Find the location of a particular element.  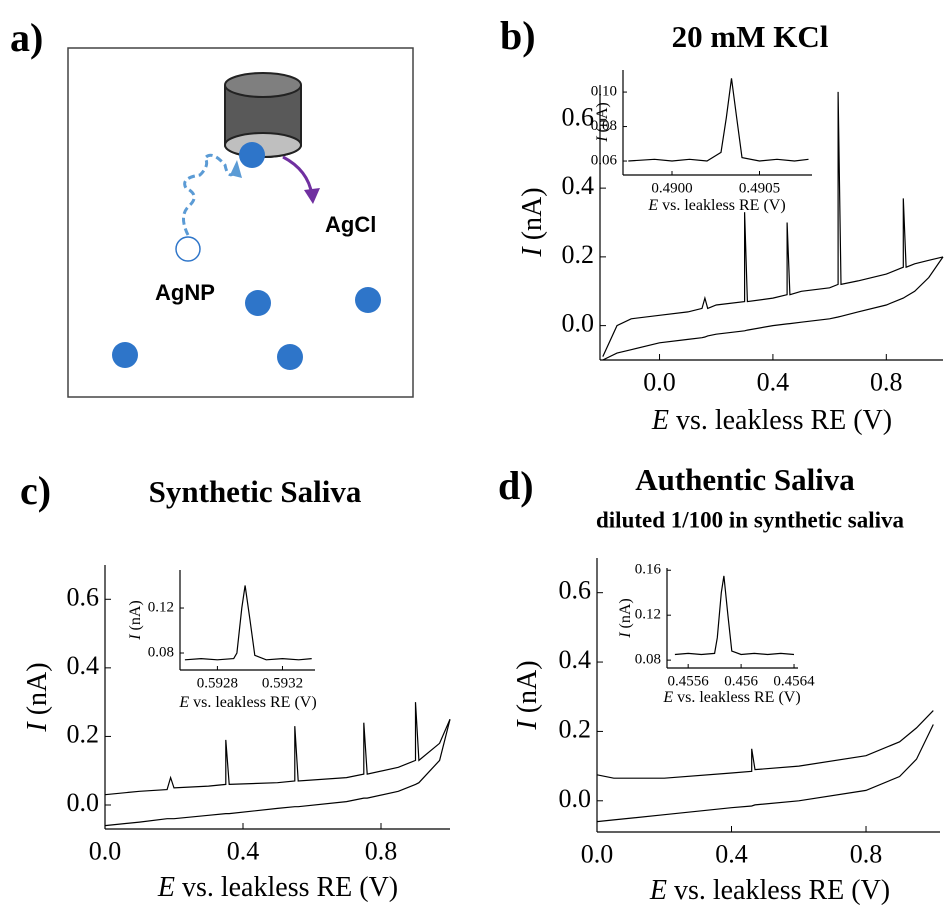

chart-subtitle: diluted 1/100 in synthetic saliva is located at coordinates (750, 519).